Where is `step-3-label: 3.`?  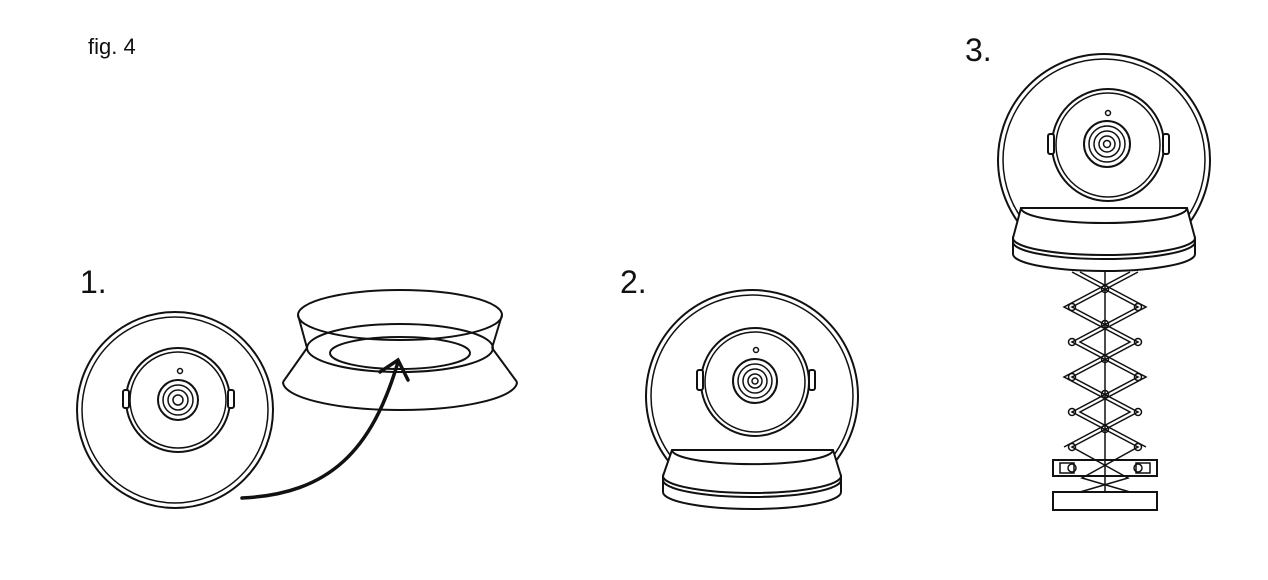
step-3-label: 3. is located at coordinates (978, 50).